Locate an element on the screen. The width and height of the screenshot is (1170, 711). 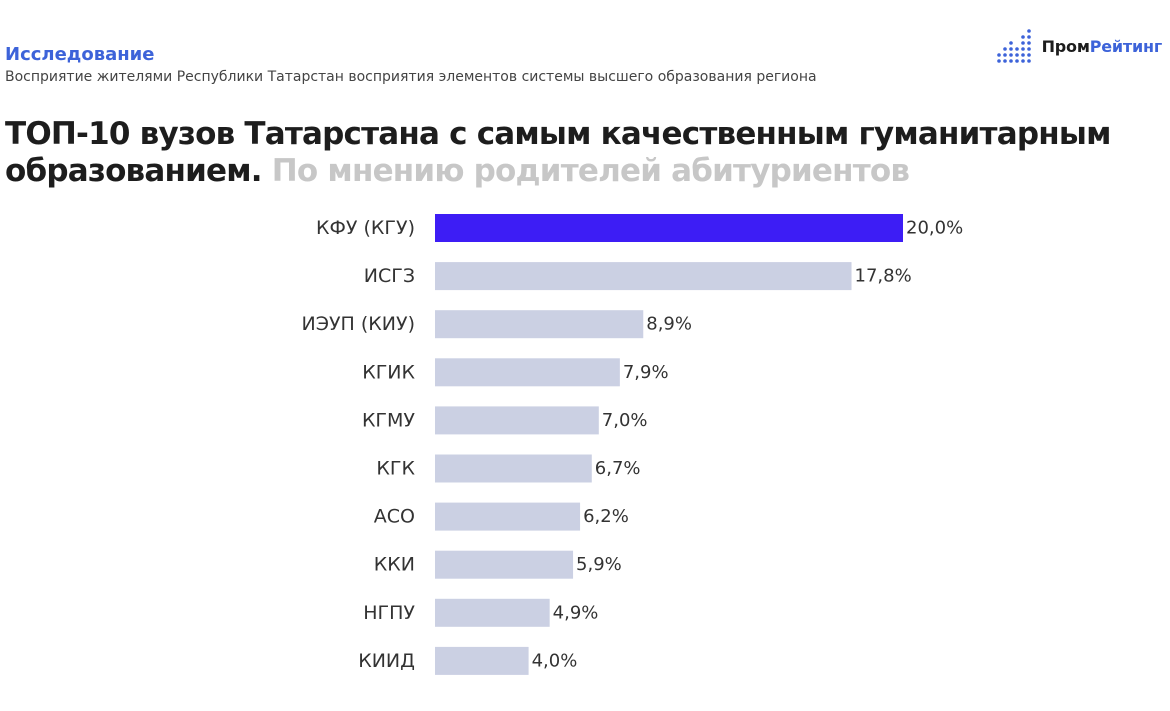
logo-text: ПромРейтинг is located at coordinates (1102, 46).